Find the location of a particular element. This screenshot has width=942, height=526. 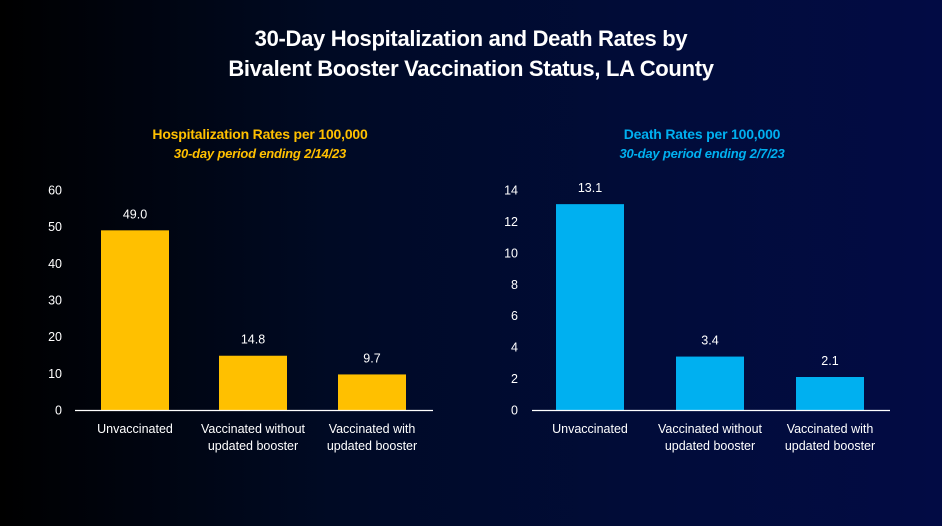

hospitalization-y-tick-label: 10 is located at coordinates (55, 374).